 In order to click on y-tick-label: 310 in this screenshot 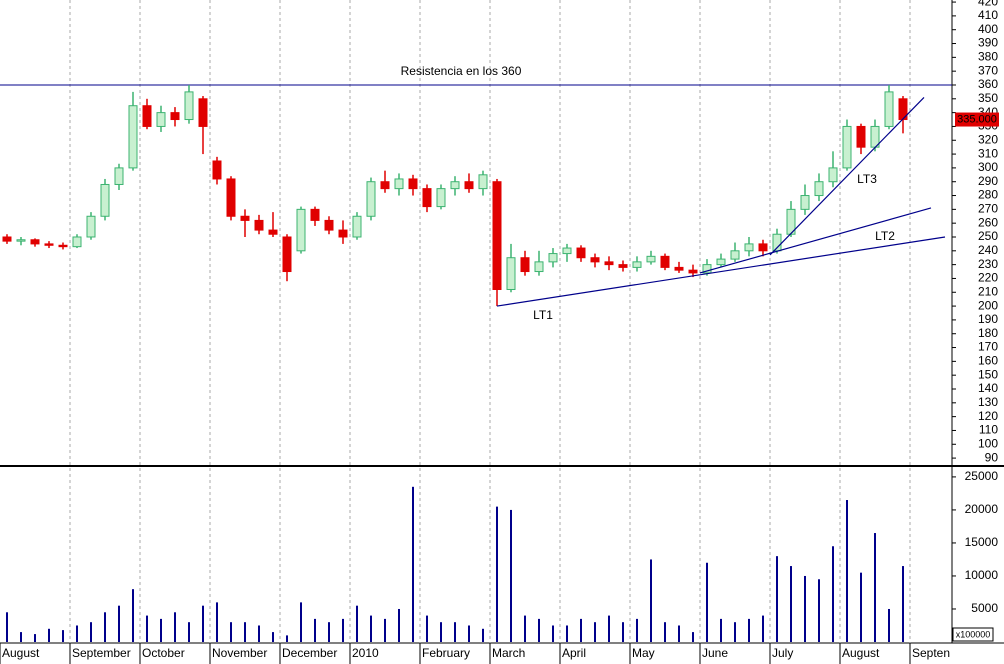, I will do `click(988, 153)`.